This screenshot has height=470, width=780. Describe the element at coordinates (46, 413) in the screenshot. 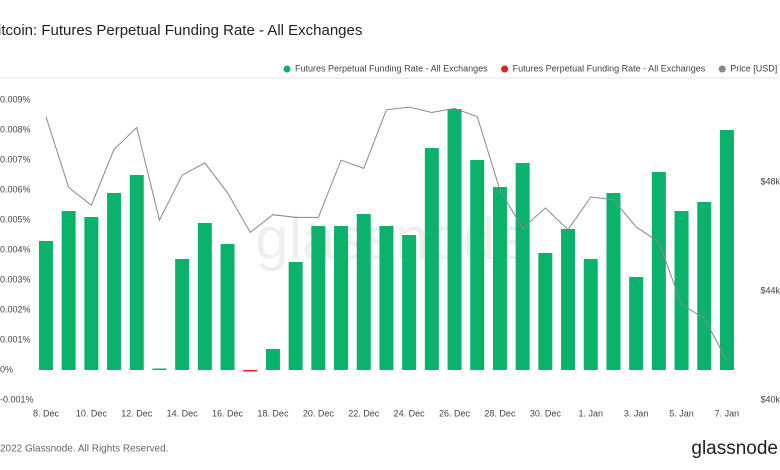

I see `x-tick-label: 8. Dec` at that location.